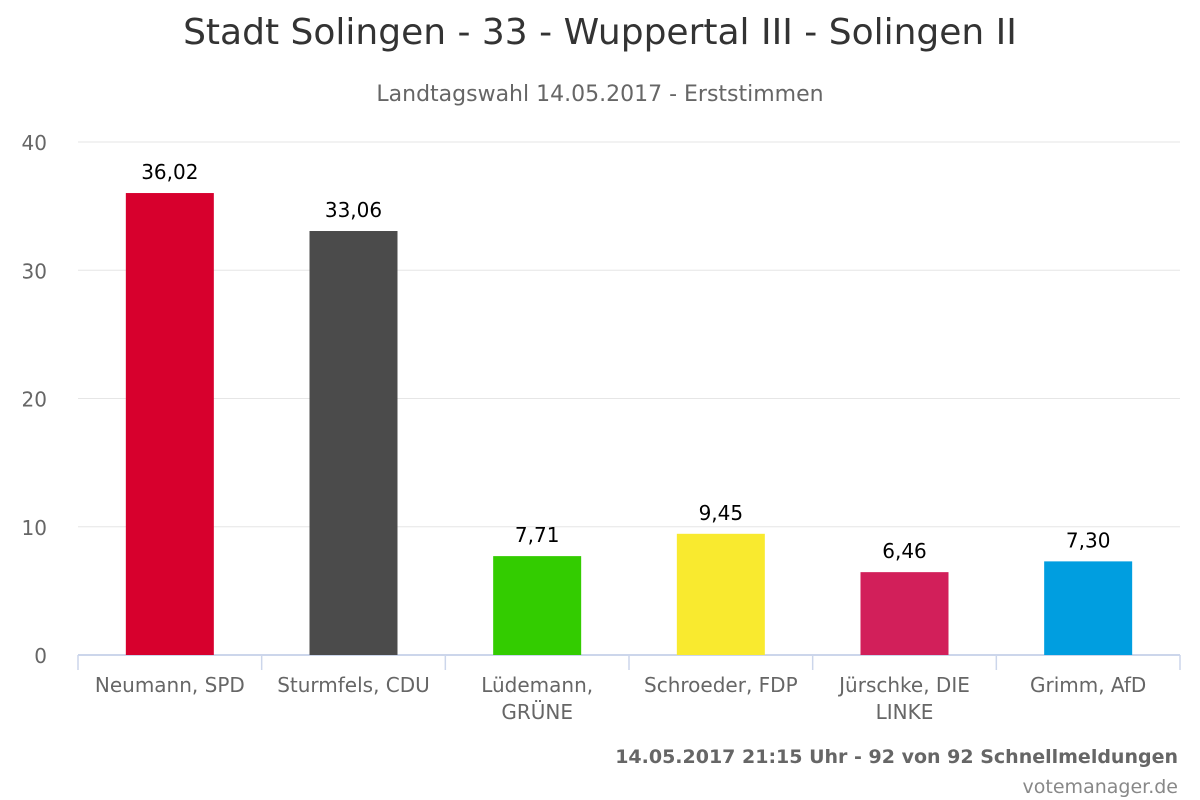 The height and width of the screenshot is (800, 1200). I want to click on data-label: 36,02, so click(169, 172).